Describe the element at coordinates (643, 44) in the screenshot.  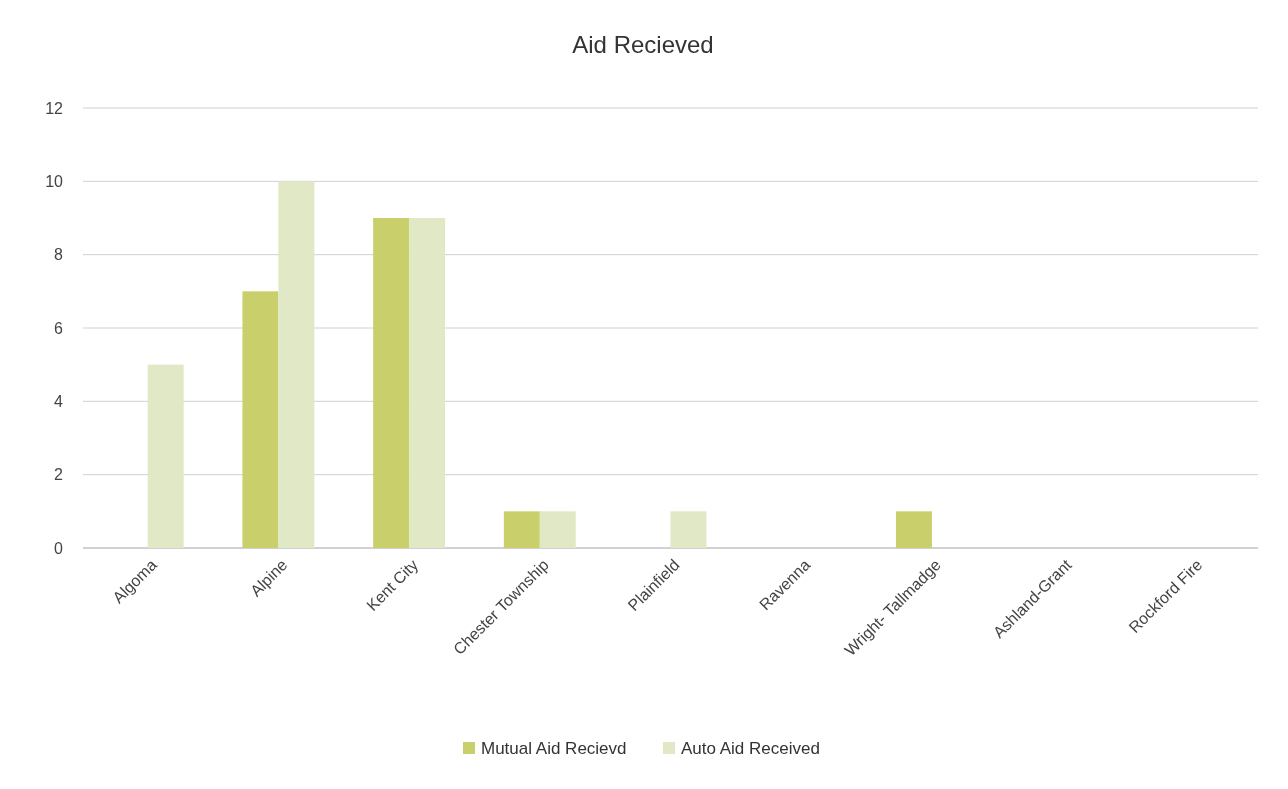
I see `chart-title: Aid Recieved` at that location.